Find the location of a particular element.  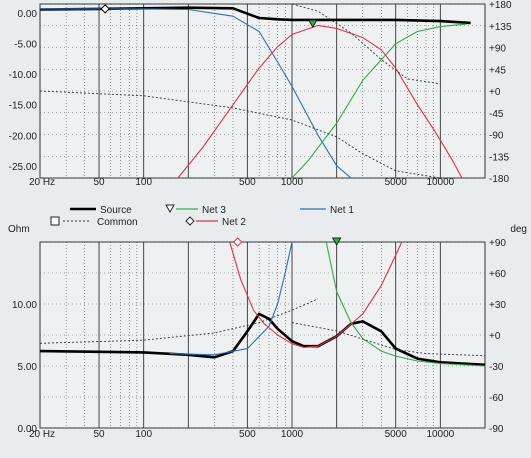

y-tick-label: 10.00 is located at coordinates (24, 305).